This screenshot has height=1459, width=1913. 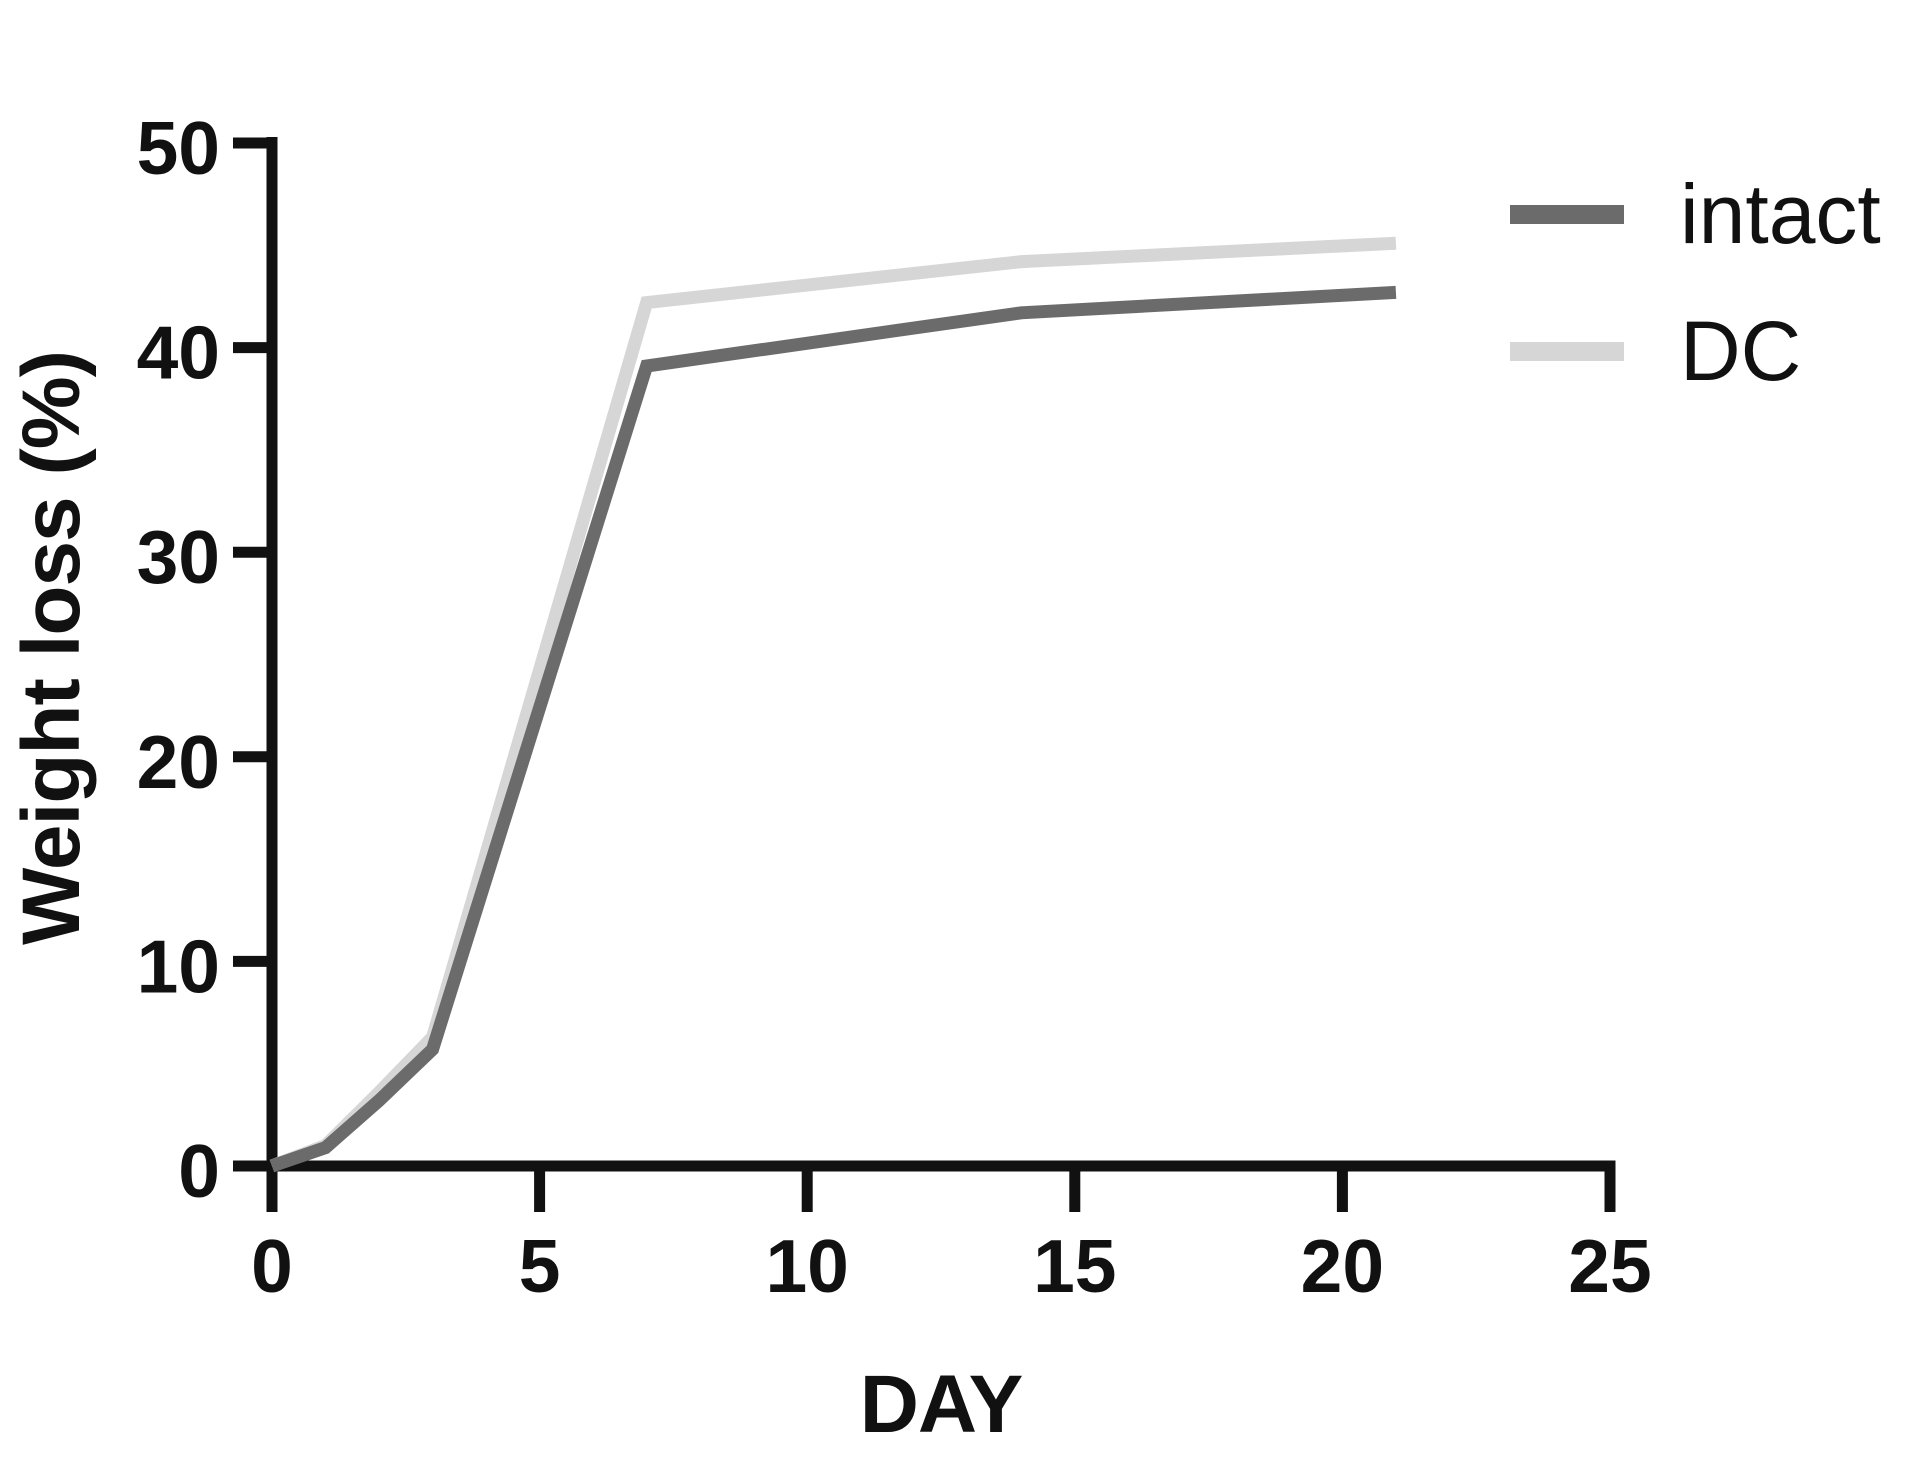 What do you see at coordinates (1780, 214) in the screenshot?
I see `legend-label-intact: intact` at bounding box center [1780, 214].